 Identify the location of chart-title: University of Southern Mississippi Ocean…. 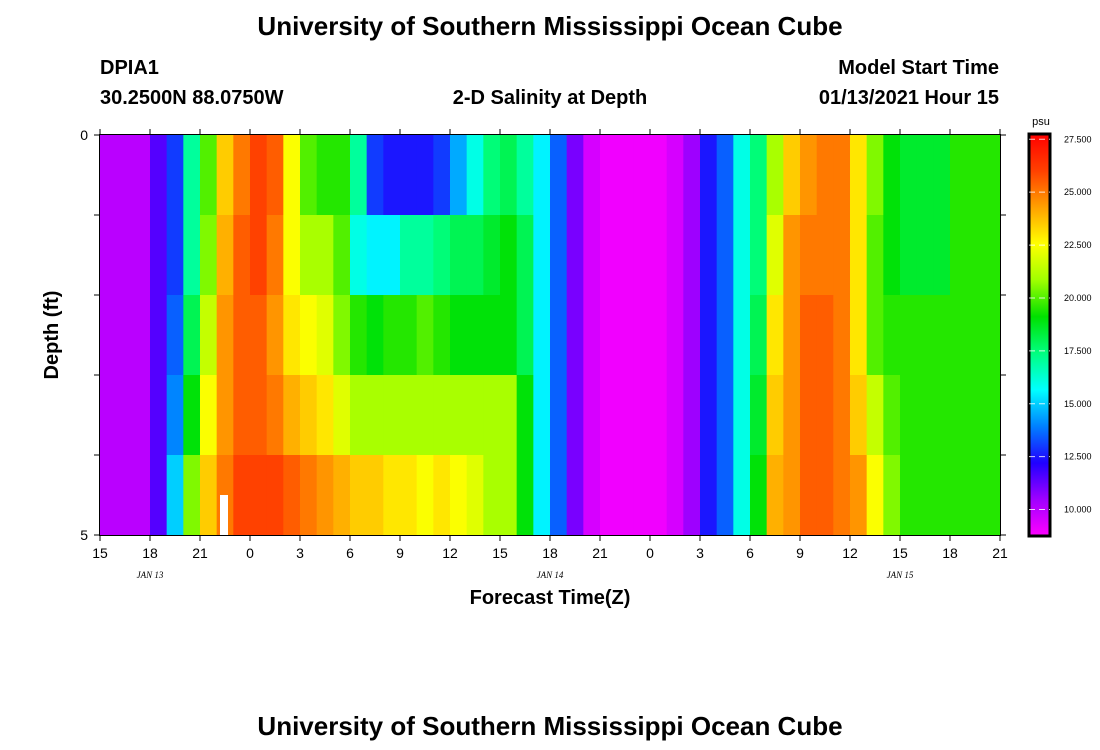
(549, 26).